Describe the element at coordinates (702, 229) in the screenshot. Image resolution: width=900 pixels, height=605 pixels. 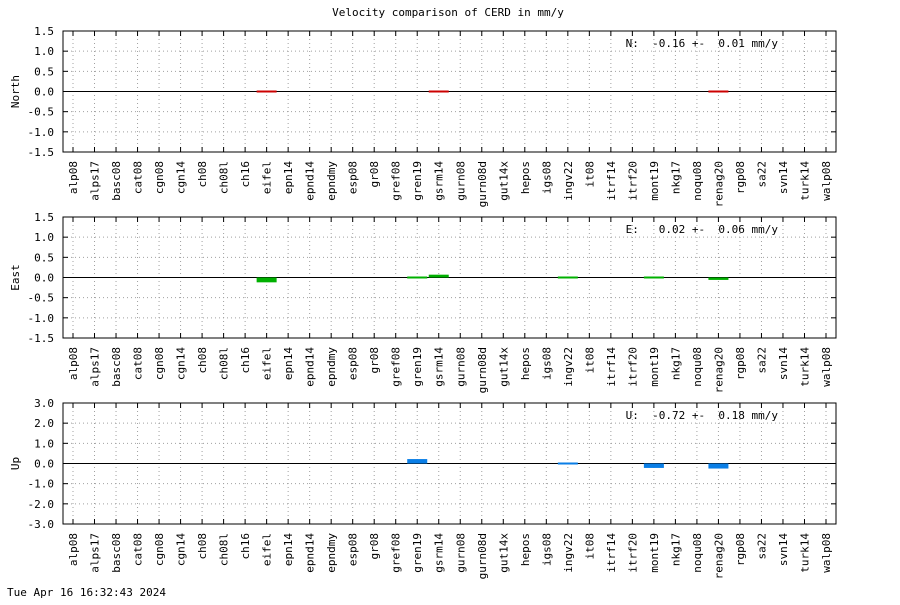
I see `velocity-annotation: E: 0.02 +- 0.06 mm/y` at that location.